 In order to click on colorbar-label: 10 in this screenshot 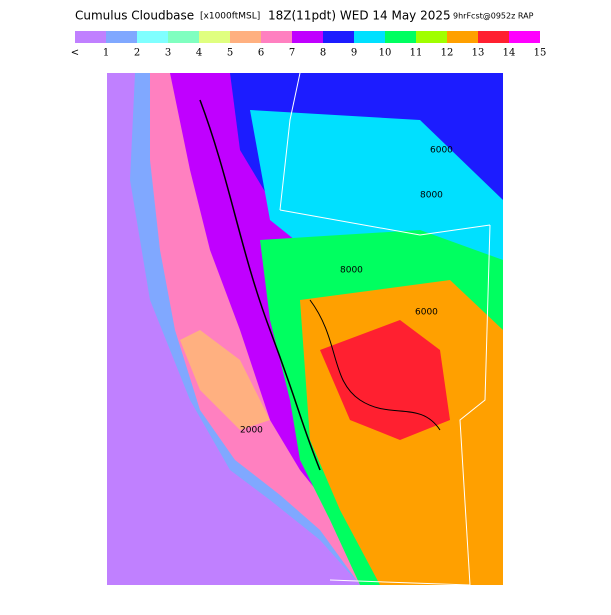, I will do `click(385, 53)`.